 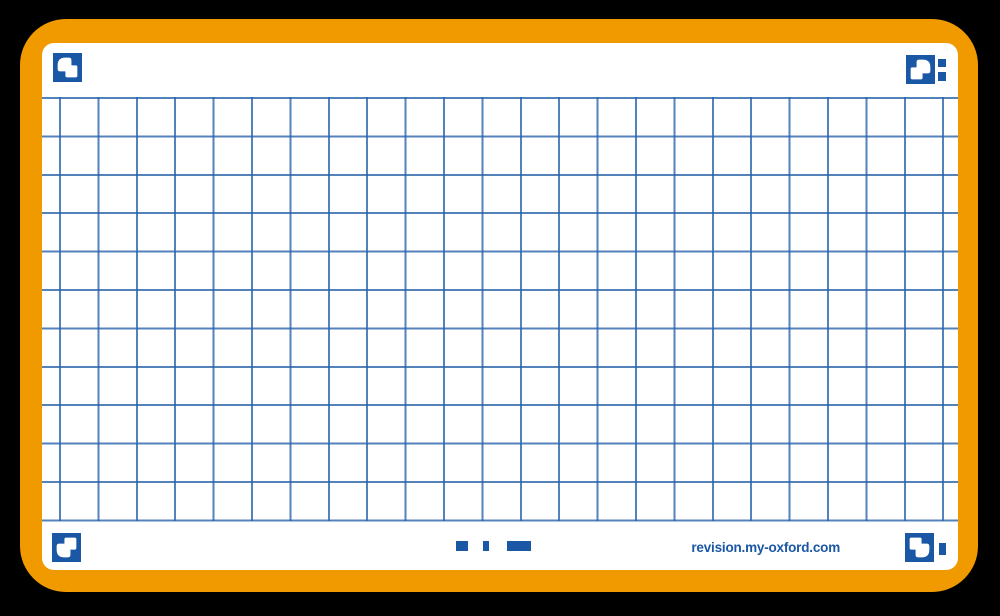 What do you see at coordinates (519, 546) in the screenshot?
I see `registration-bar-3-icon` at bounding box center [519, 546].